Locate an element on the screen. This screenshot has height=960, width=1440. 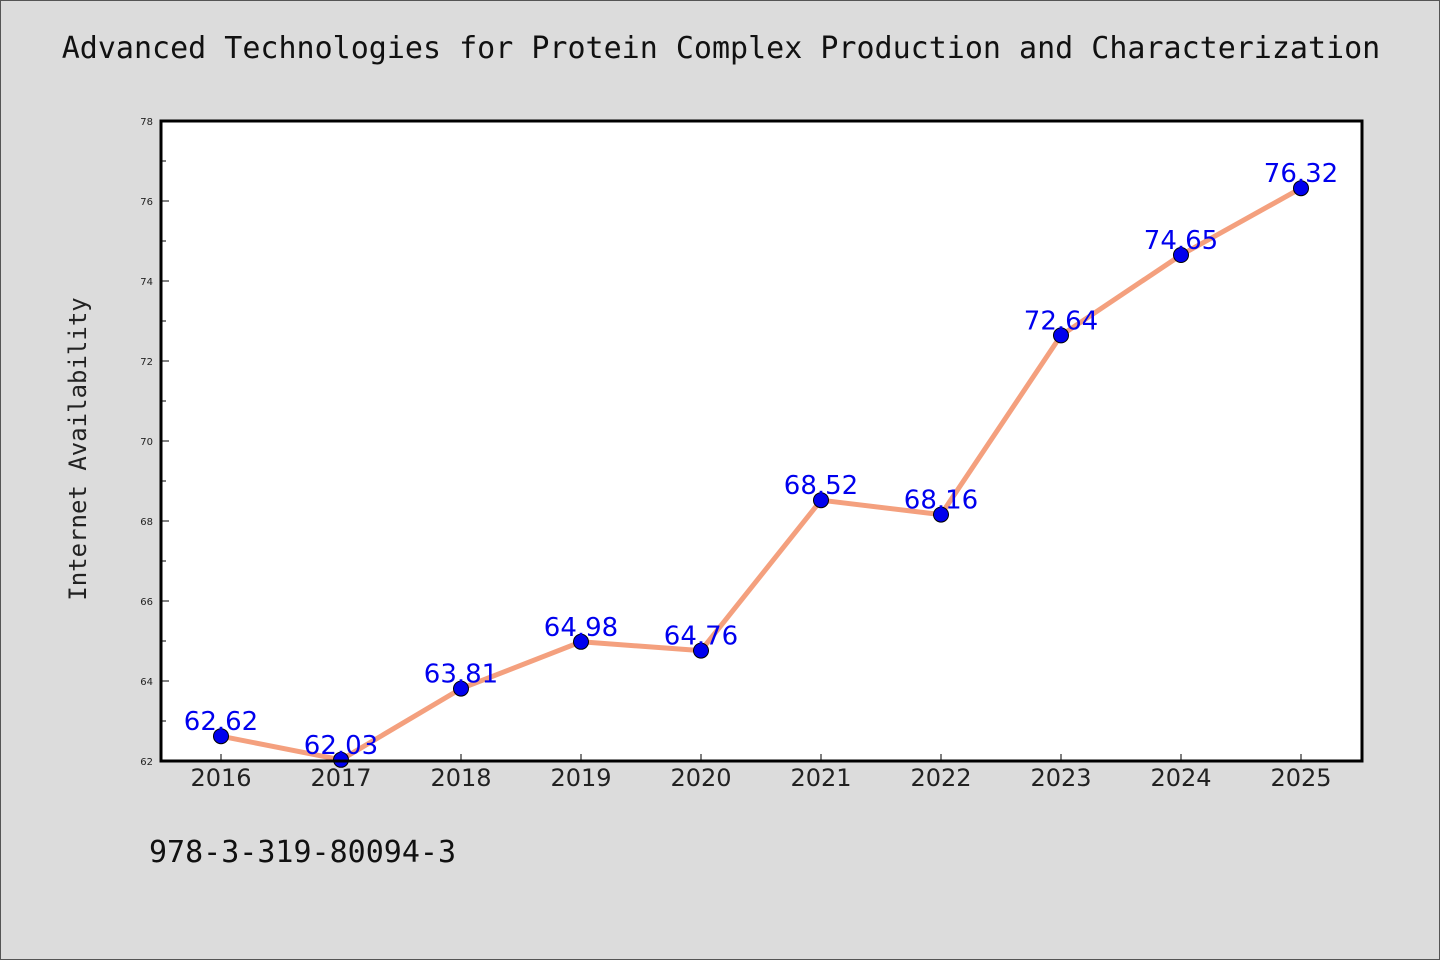
data-label: 64.76 is located at coordinates (701, 637).